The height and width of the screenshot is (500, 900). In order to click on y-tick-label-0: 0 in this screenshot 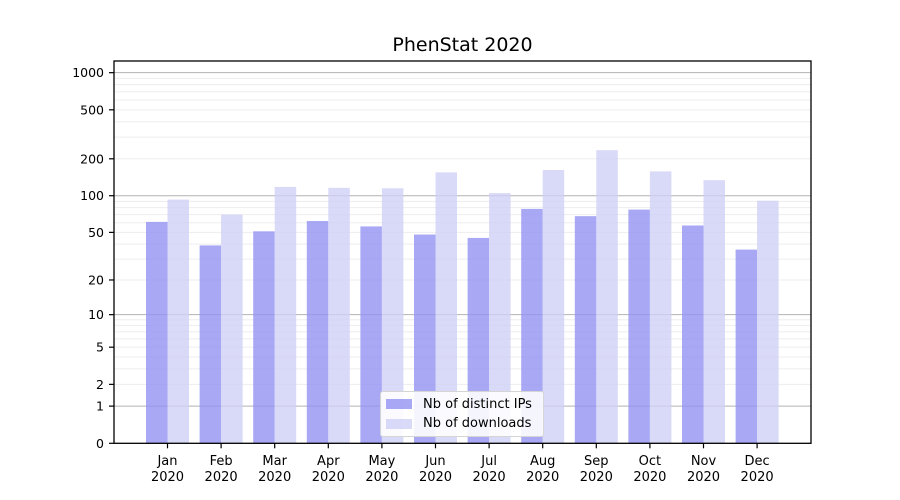, I will do `click(100, 443)`.